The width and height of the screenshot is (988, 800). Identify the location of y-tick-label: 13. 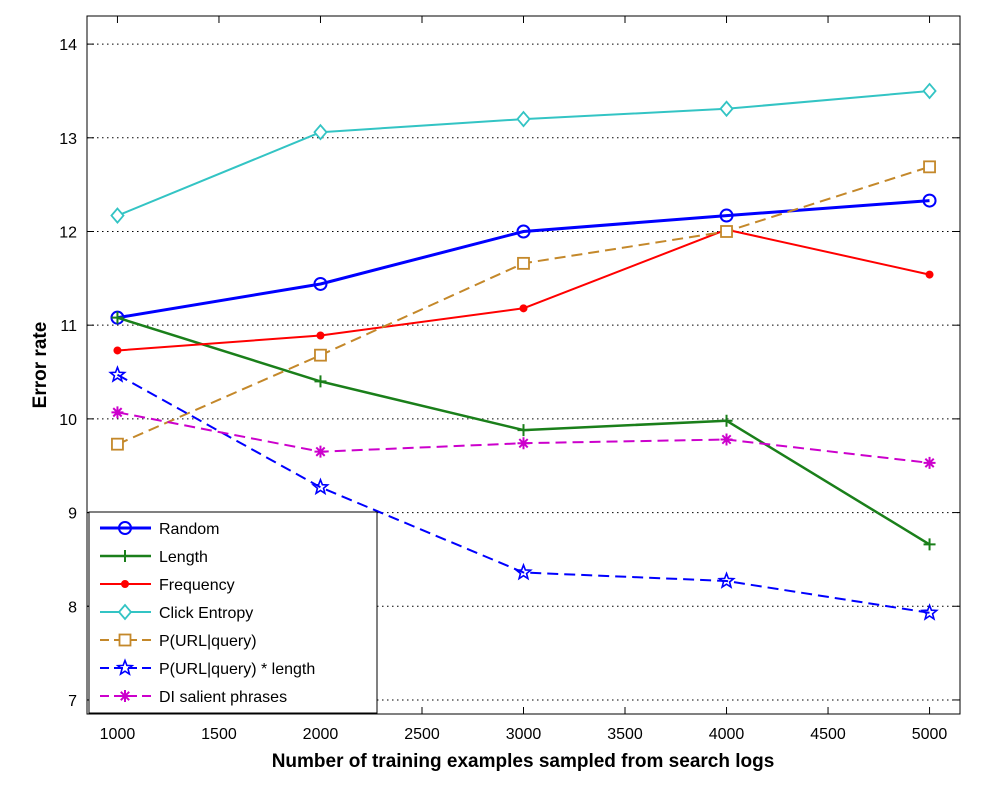
(68, 139).